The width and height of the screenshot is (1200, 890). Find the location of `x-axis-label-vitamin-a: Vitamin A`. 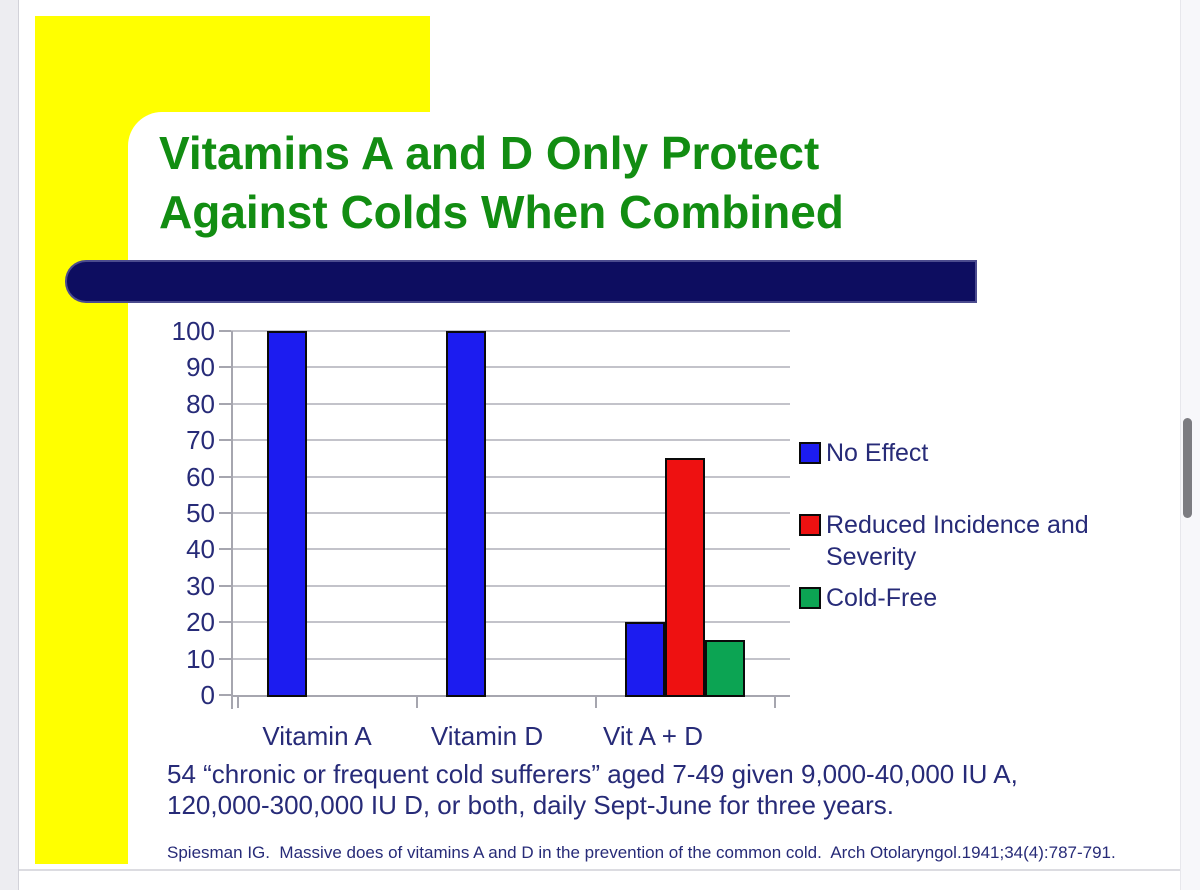

x-axis-label-vitamin-a: Vitamin A is located at coordinates (317, 736).